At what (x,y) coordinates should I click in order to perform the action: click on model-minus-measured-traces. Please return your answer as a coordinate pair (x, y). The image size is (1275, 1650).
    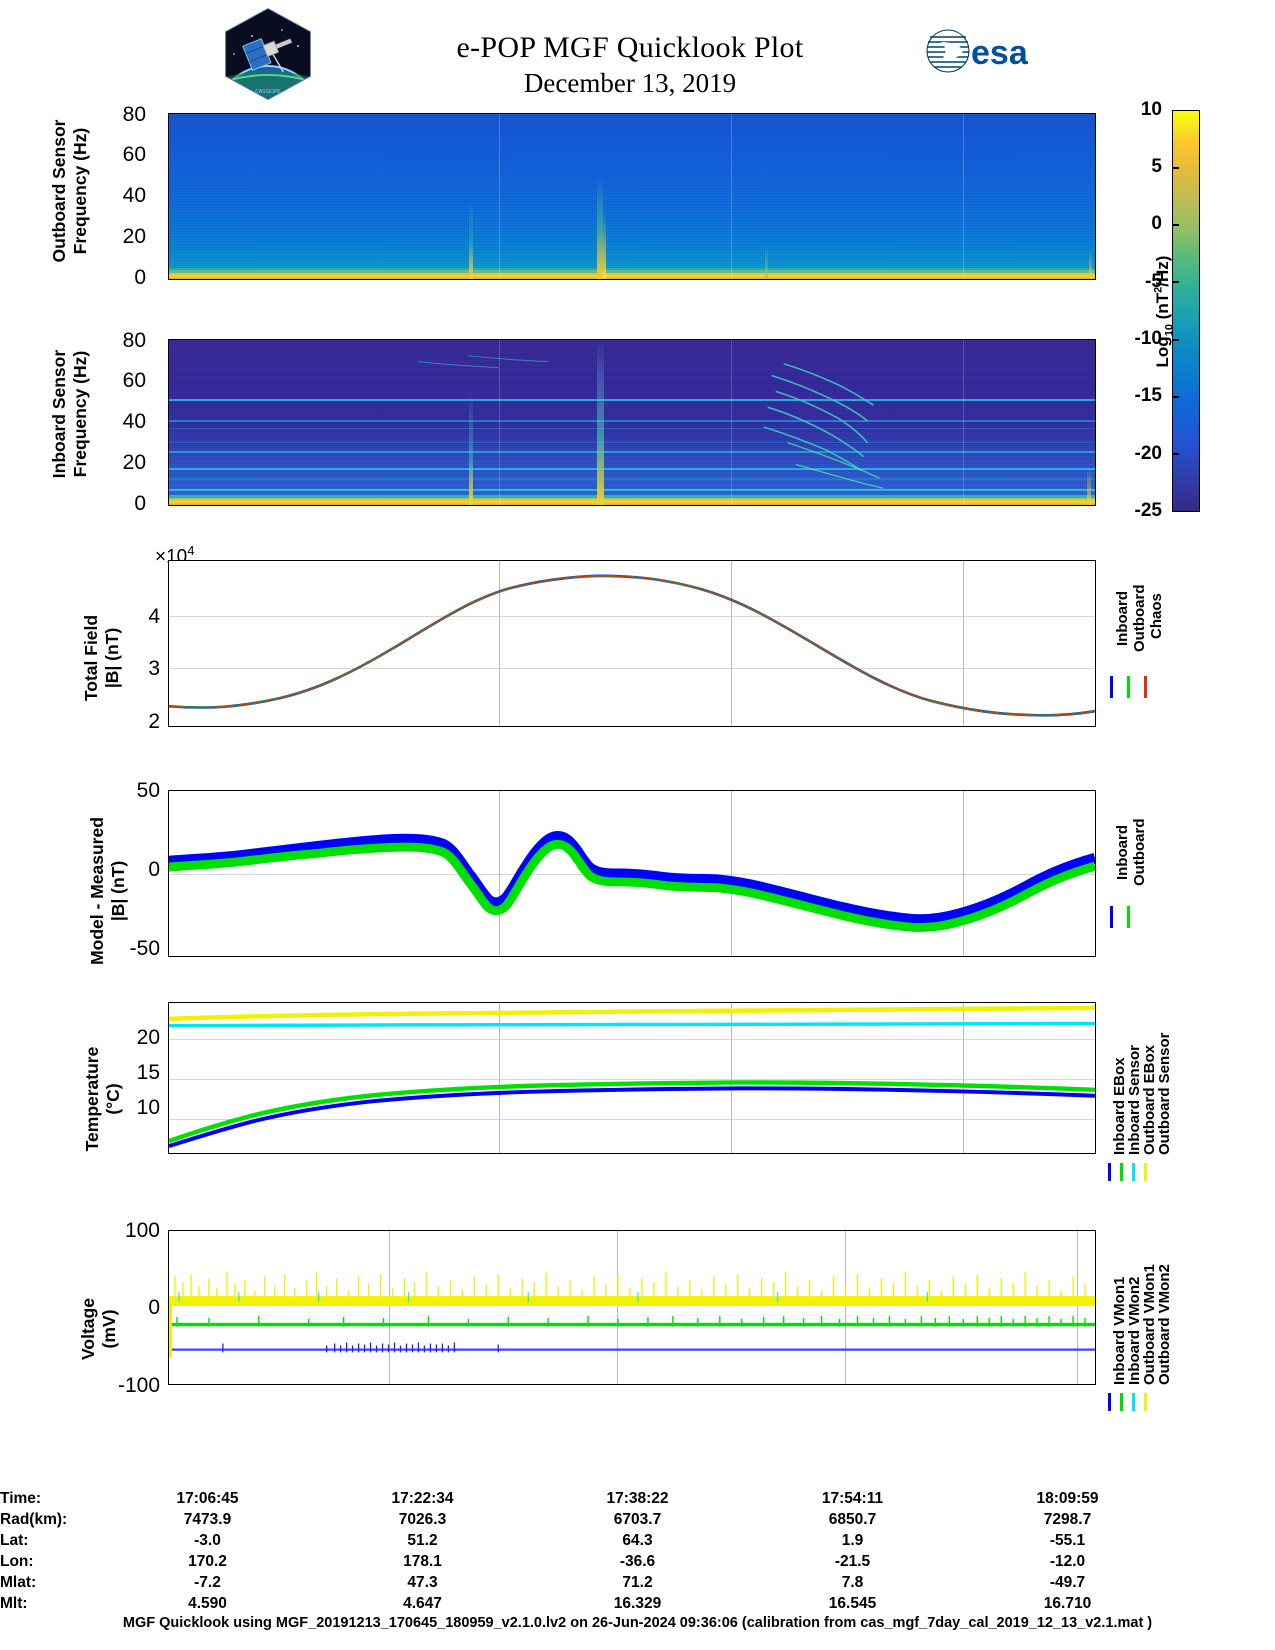
    Looking at the image, I should click on (632, 881).